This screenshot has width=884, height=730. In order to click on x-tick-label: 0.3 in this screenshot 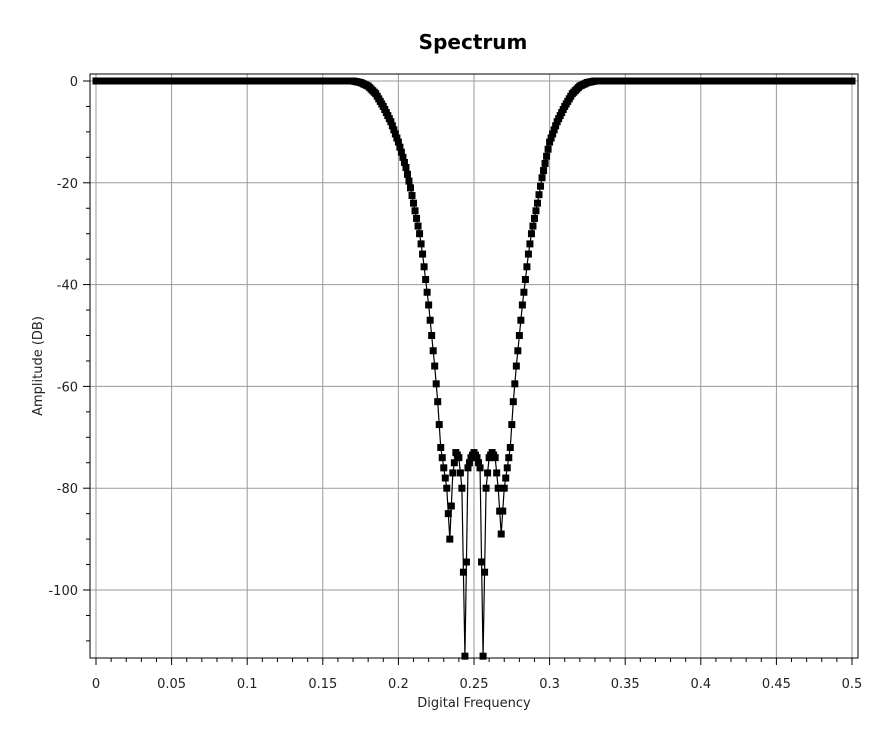, I will do `click(549, 684)`.